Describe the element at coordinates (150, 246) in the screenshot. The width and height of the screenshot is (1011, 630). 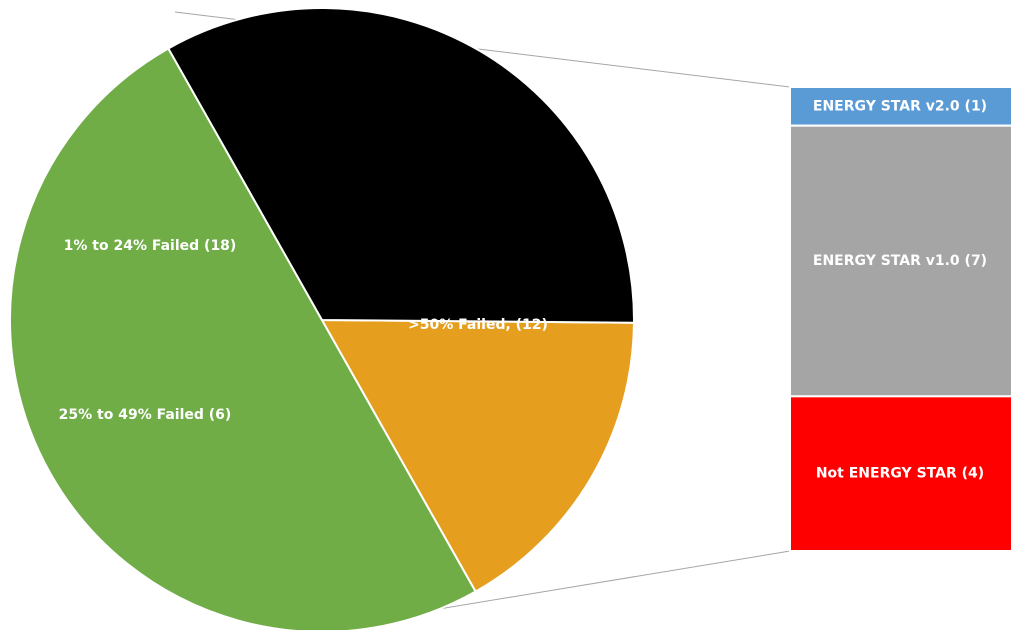
I see `pie-label-1-to-24-failed-18: 1% to 24% Failed (18)` at that location.